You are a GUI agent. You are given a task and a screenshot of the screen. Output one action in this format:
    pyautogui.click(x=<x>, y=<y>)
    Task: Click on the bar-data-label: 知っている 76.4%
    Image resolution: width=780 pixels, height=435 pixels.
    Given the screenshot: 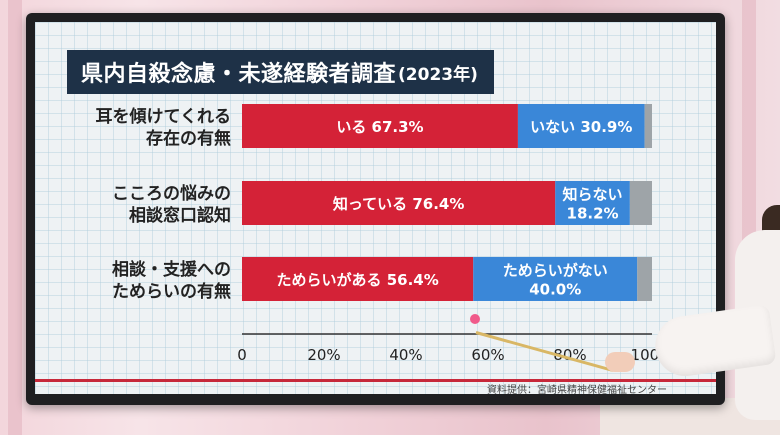 What is the action you would take?
    pyautogui.click(x=399, y=204)
    